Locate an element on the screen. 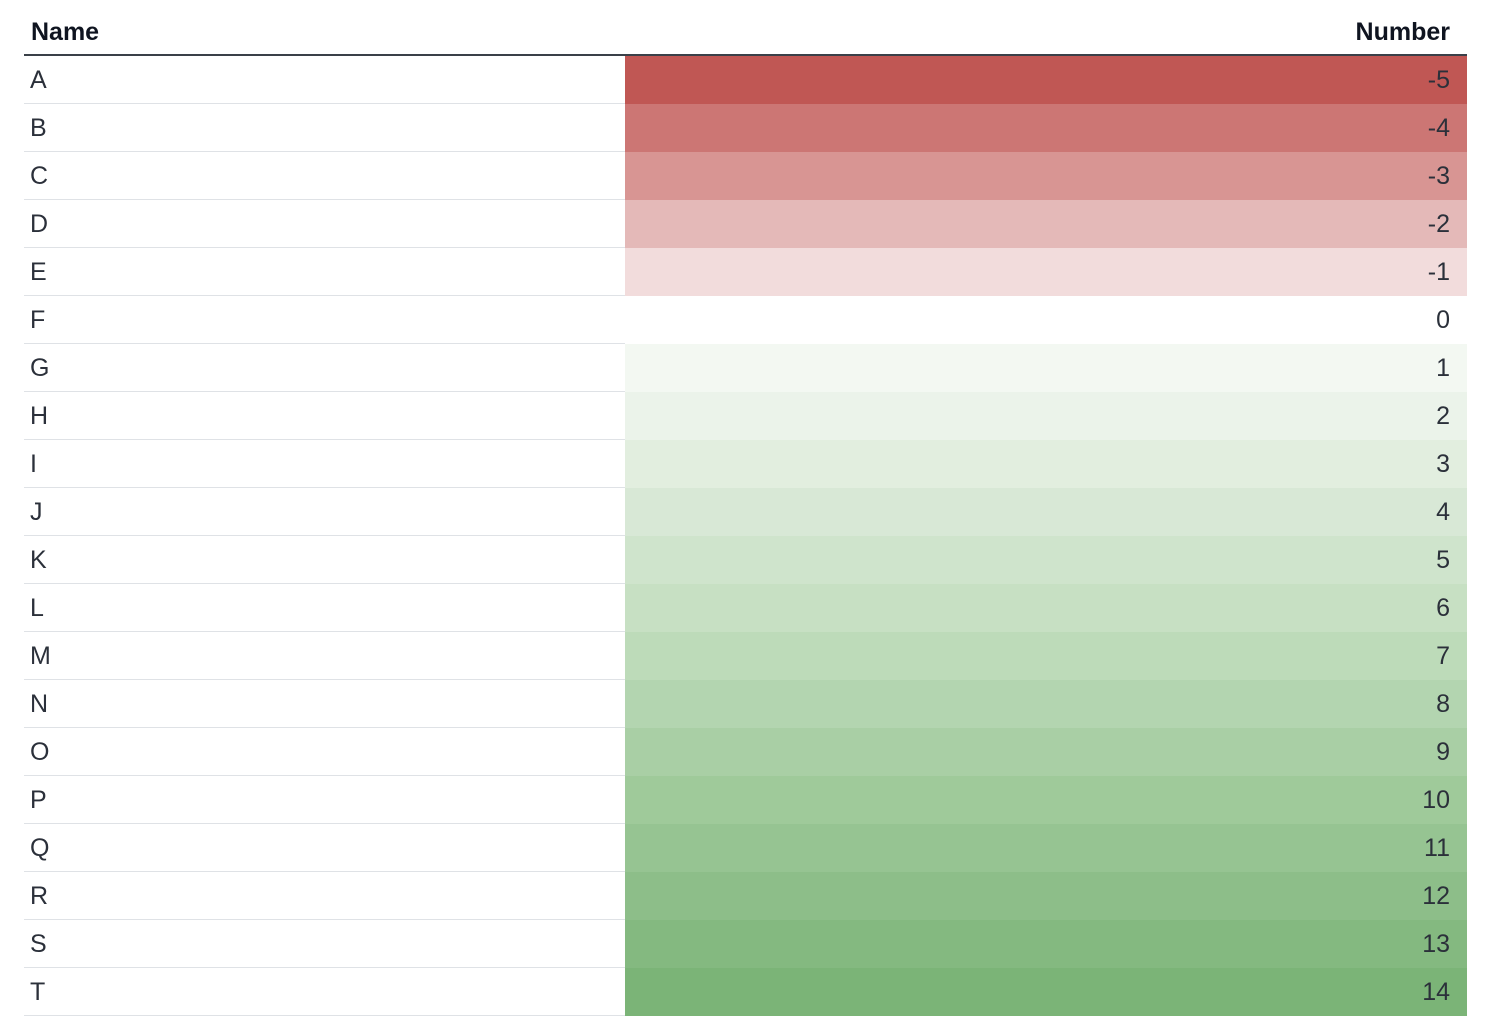 The width and height of the screenshot is (1490, 1030). column-header-number: Number is located at coordinates (1402, 32).